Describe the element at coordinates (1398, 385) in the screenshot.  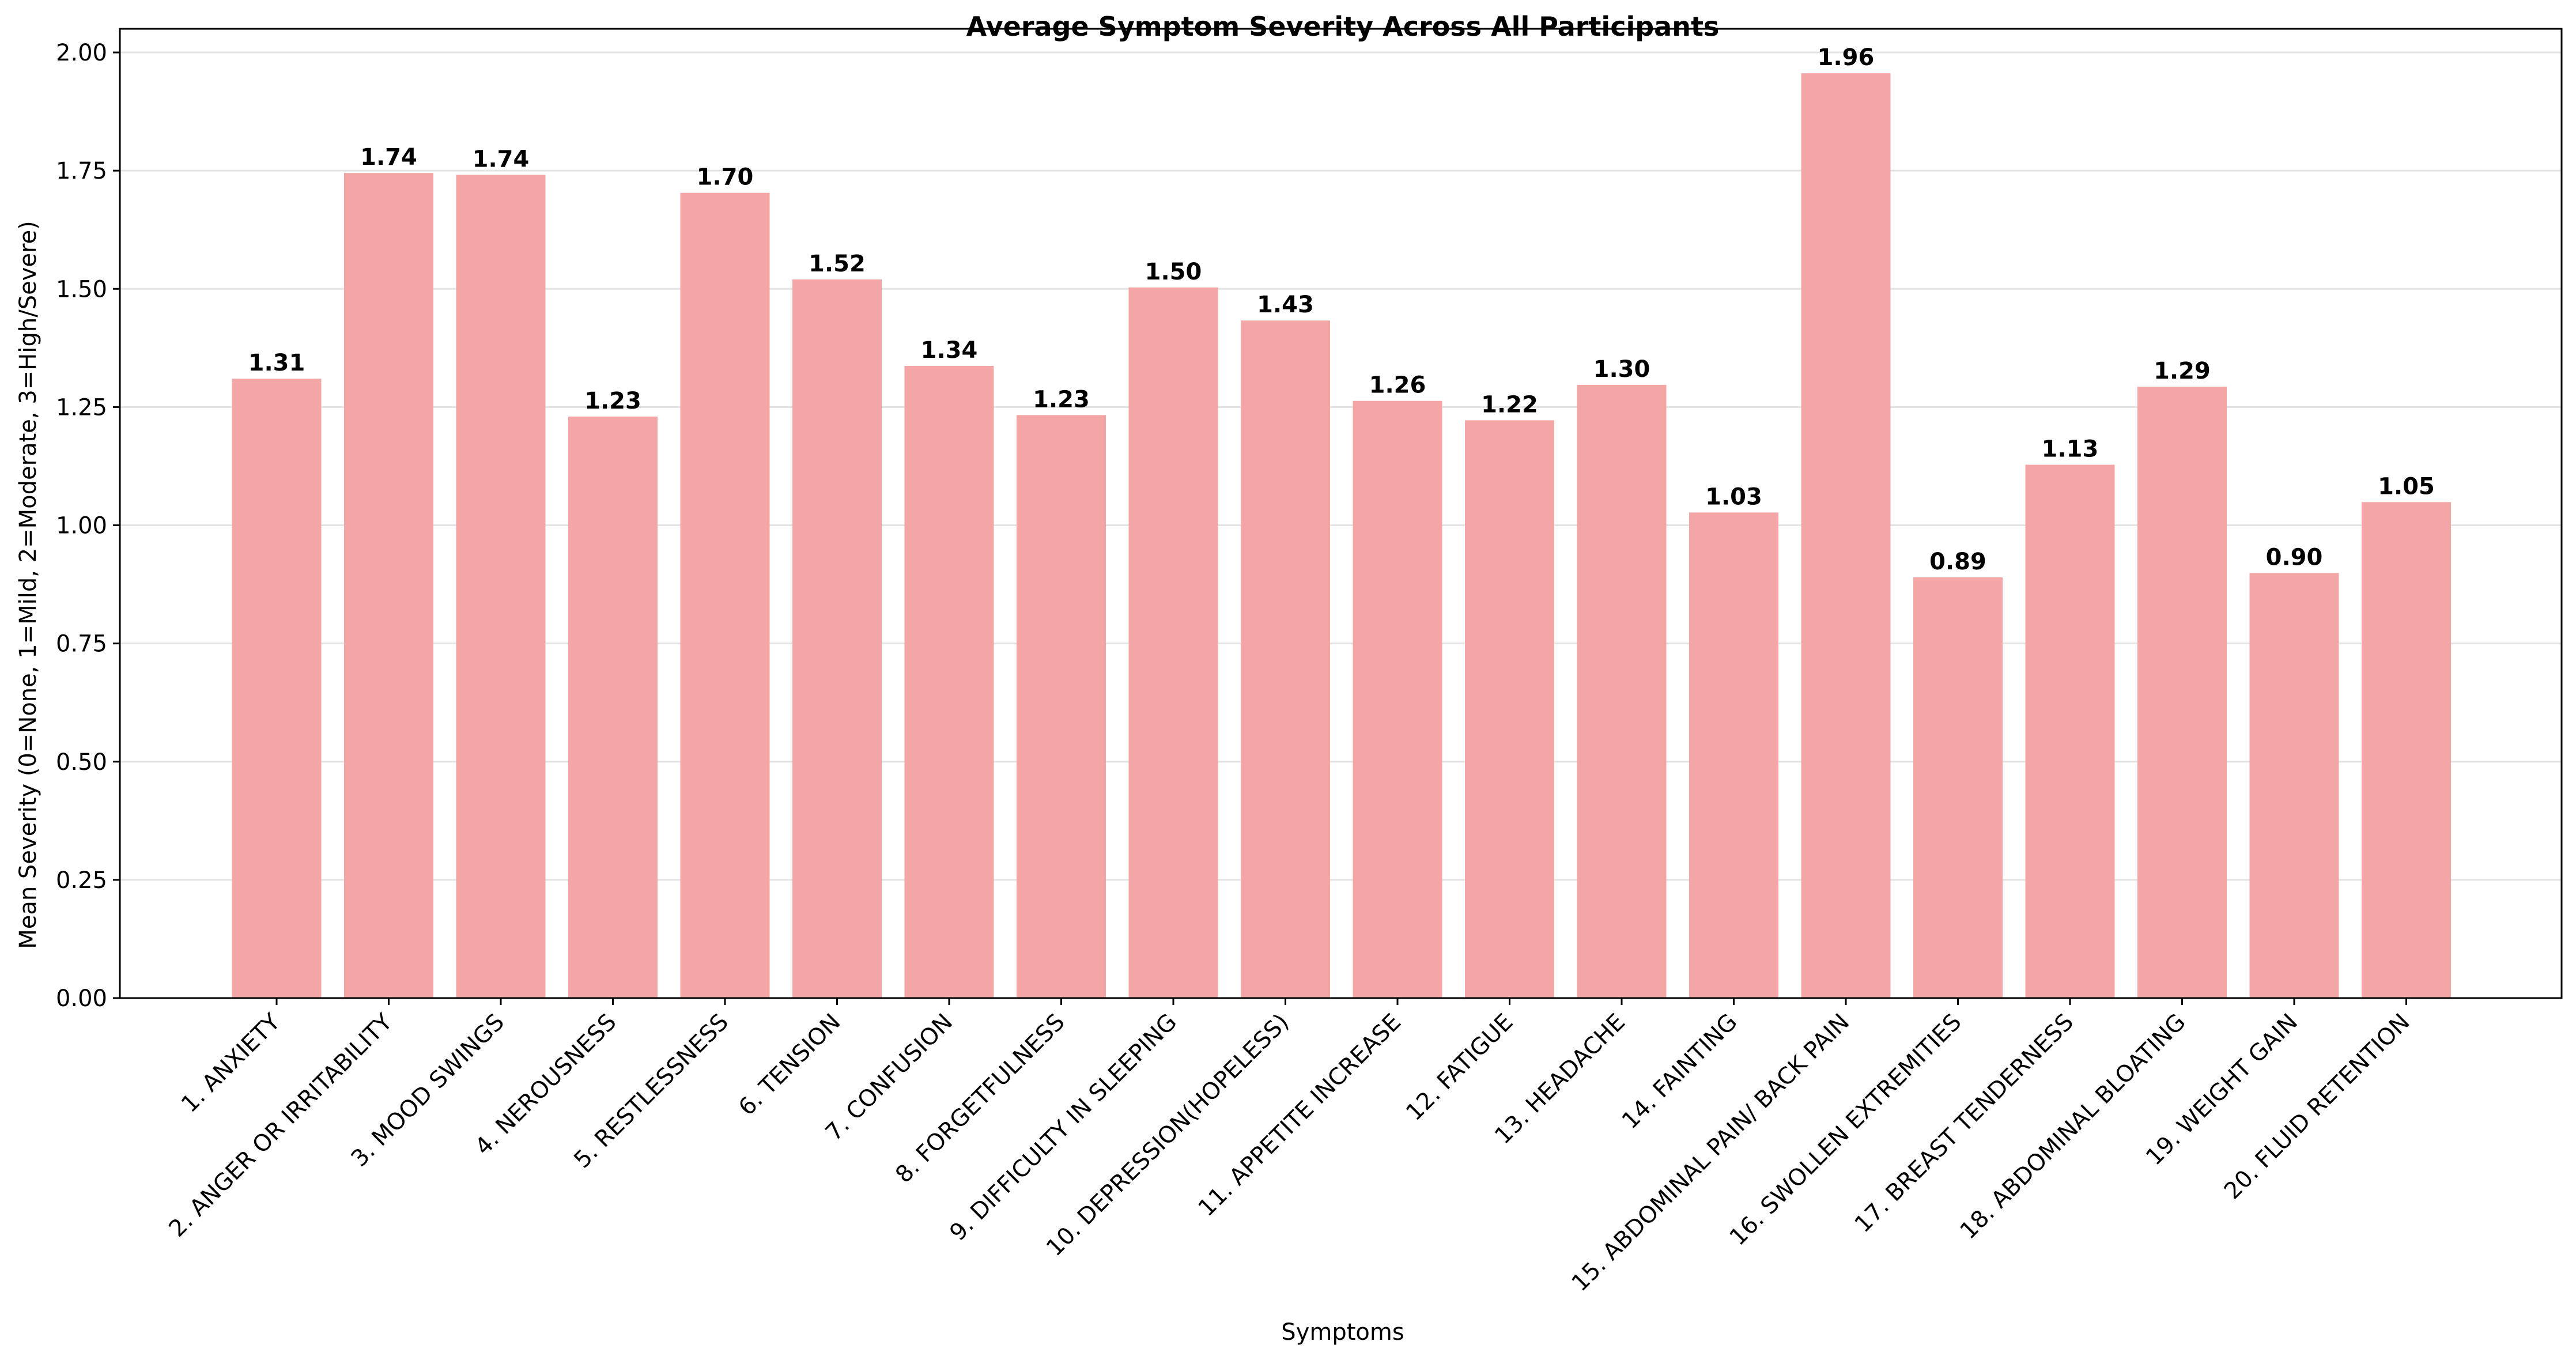
I see `bar-value-label: 1.26` at that location.